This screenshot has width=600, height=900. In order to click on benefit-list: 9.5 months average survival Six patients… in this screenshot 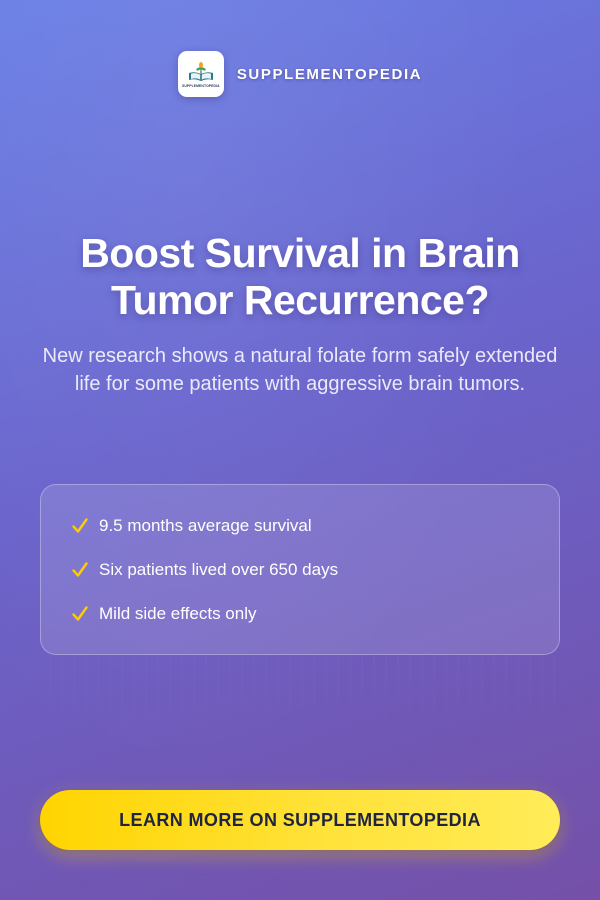, I will do `click(315, 570)`.